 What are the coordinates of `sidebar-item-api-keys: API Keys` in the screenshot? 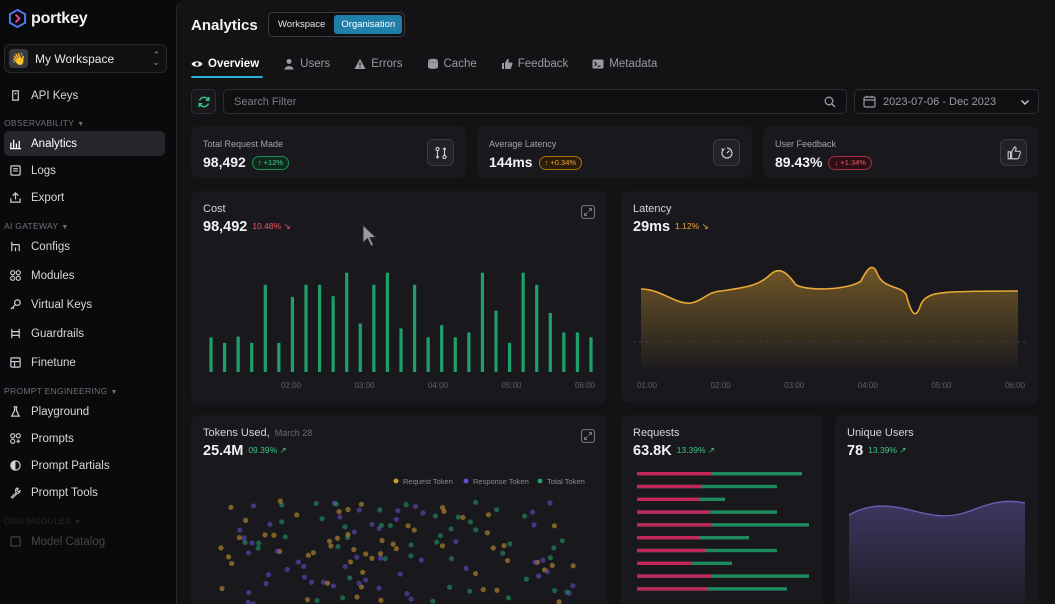 It's located at (84, 95).